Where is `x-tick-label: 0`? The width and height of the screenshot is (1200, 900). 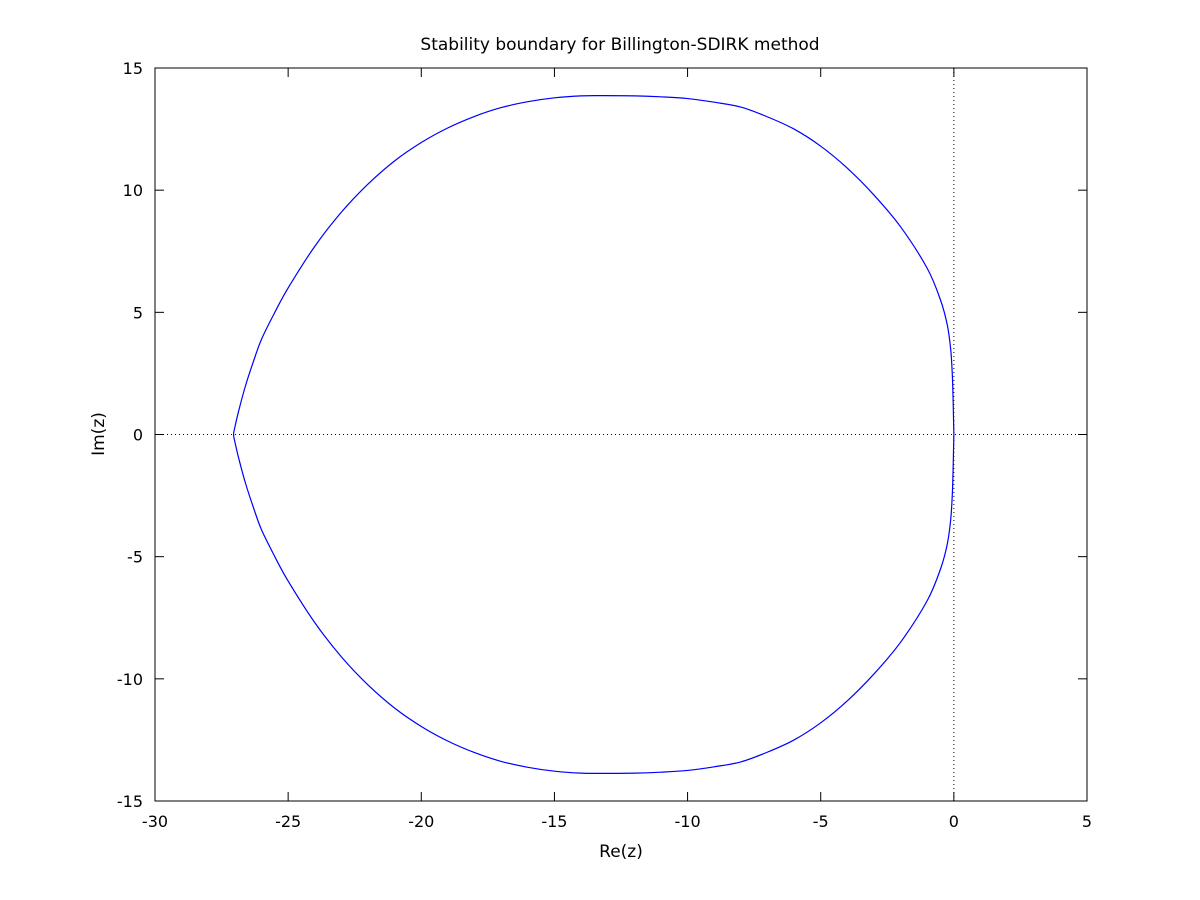
x-tick-label: 0 is located at coordinates (954, 821).